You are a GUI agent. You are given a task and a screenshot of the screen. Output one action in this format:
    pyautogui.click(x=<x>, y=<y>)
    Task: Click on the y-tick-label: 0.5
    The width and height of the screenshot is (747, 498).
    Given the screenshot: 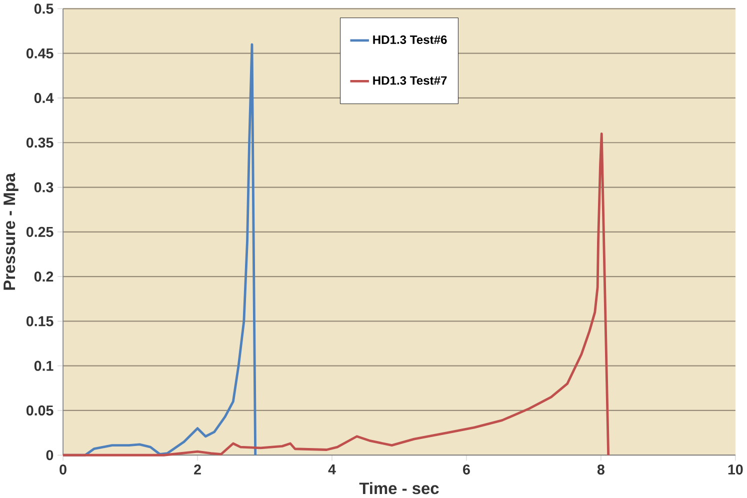 What is the action you would take?
    pyautogui.click(x=44, y=9)
    